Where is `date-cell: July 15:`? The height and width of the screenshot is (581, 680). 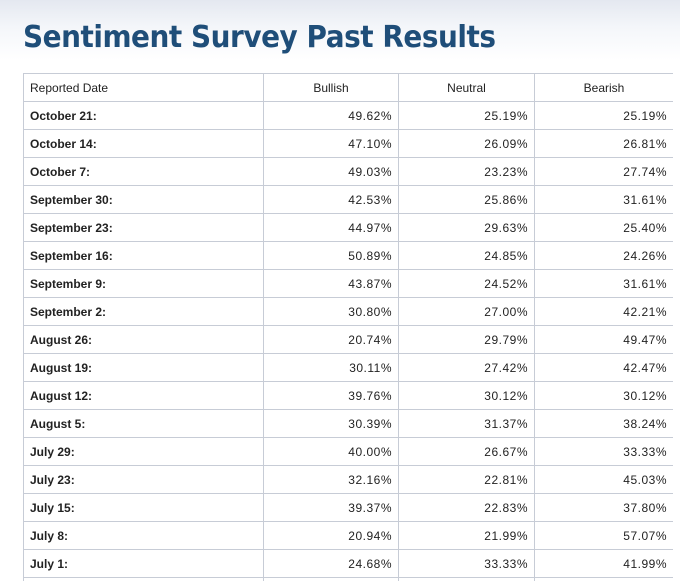
date-cell: July 15: is located at coordinates (143, 507).